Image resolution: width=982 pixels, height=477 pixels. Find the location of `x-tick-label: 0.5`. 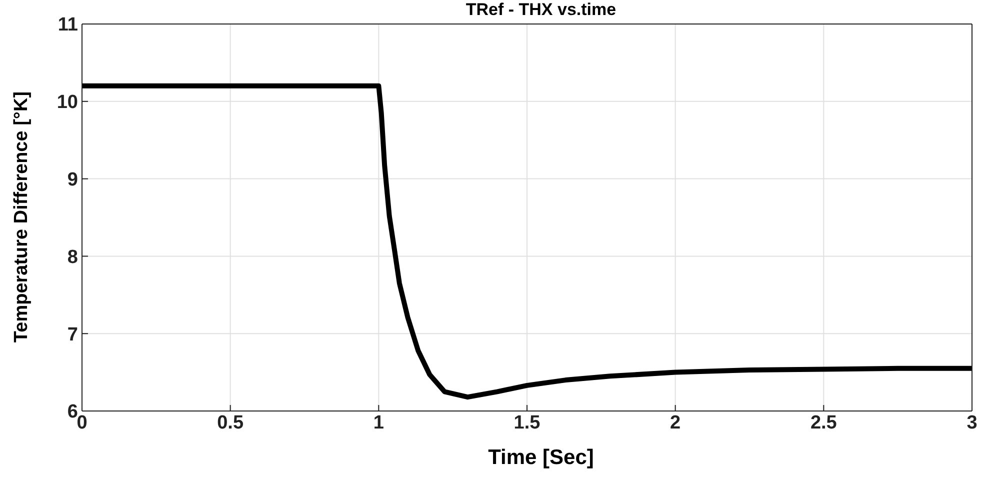

x-tick-label: 0.5 is located at coordinates (230, 423).